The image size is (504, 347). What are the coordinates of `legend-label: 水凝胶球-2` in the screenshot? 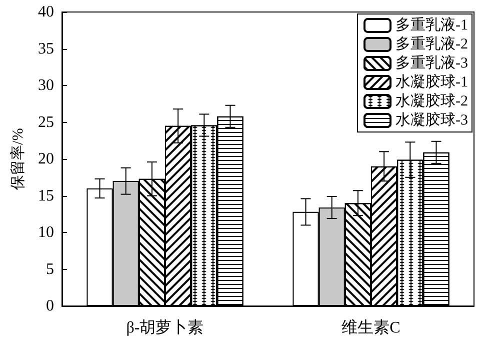 It's located at (432, 101).